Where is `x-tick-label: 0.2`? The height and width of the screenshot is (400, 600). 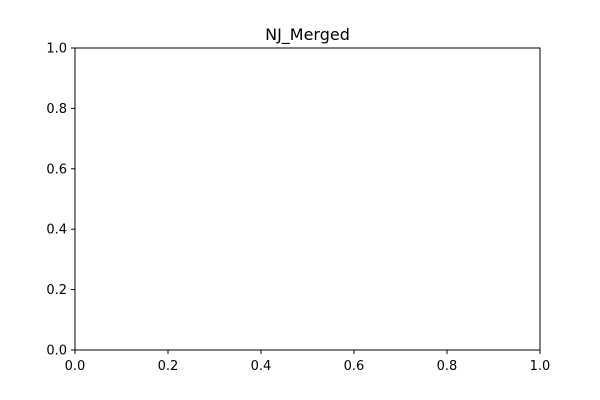
x-tick-label: 0.2 is located at coordinates (168, 366).